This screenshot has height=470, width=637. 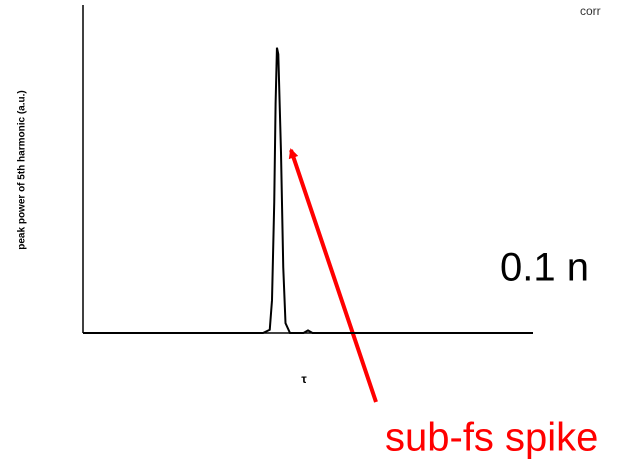 I want to click on annotation: corr, so click(x=590, y=11).